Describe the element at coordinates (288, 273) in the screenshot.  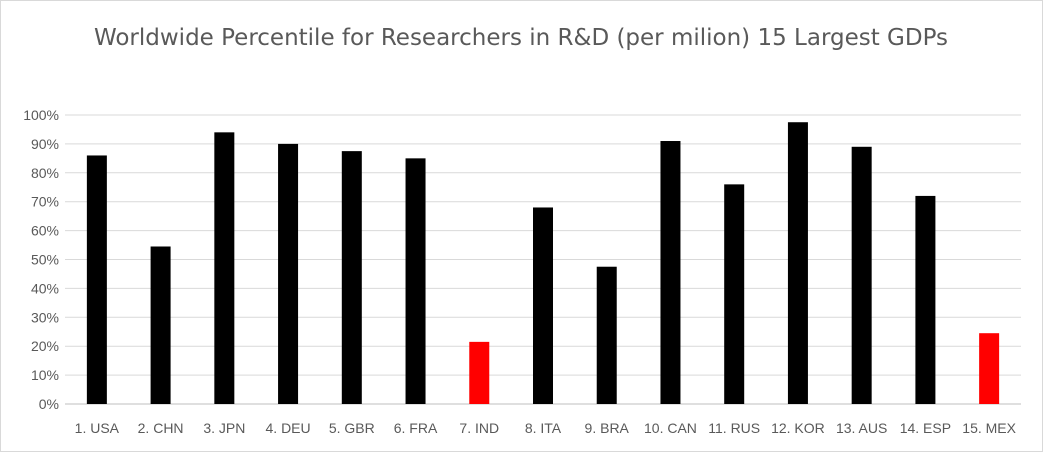
I see `bar-deu` at that location.